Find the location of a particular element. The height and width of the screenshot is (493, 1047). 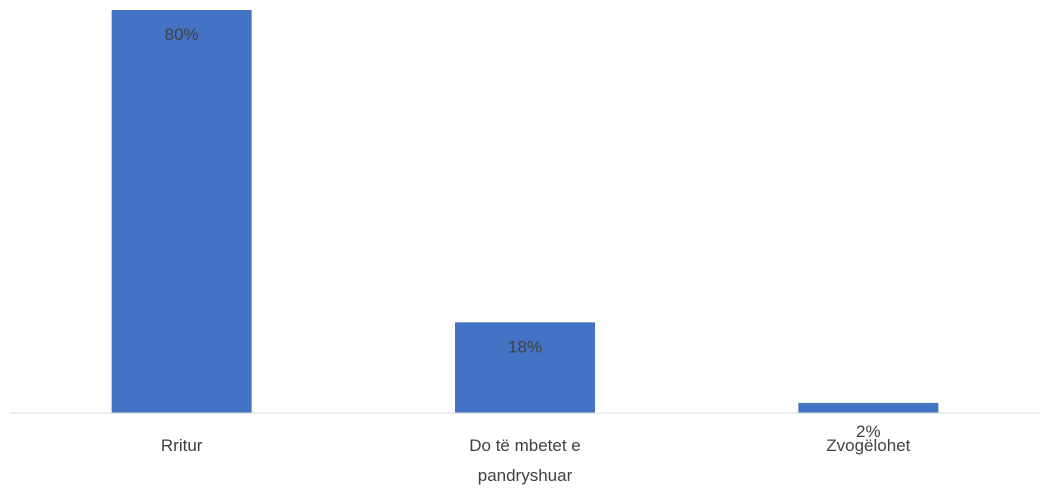

data-label-2: 18% is located at coordinates (525, 346).